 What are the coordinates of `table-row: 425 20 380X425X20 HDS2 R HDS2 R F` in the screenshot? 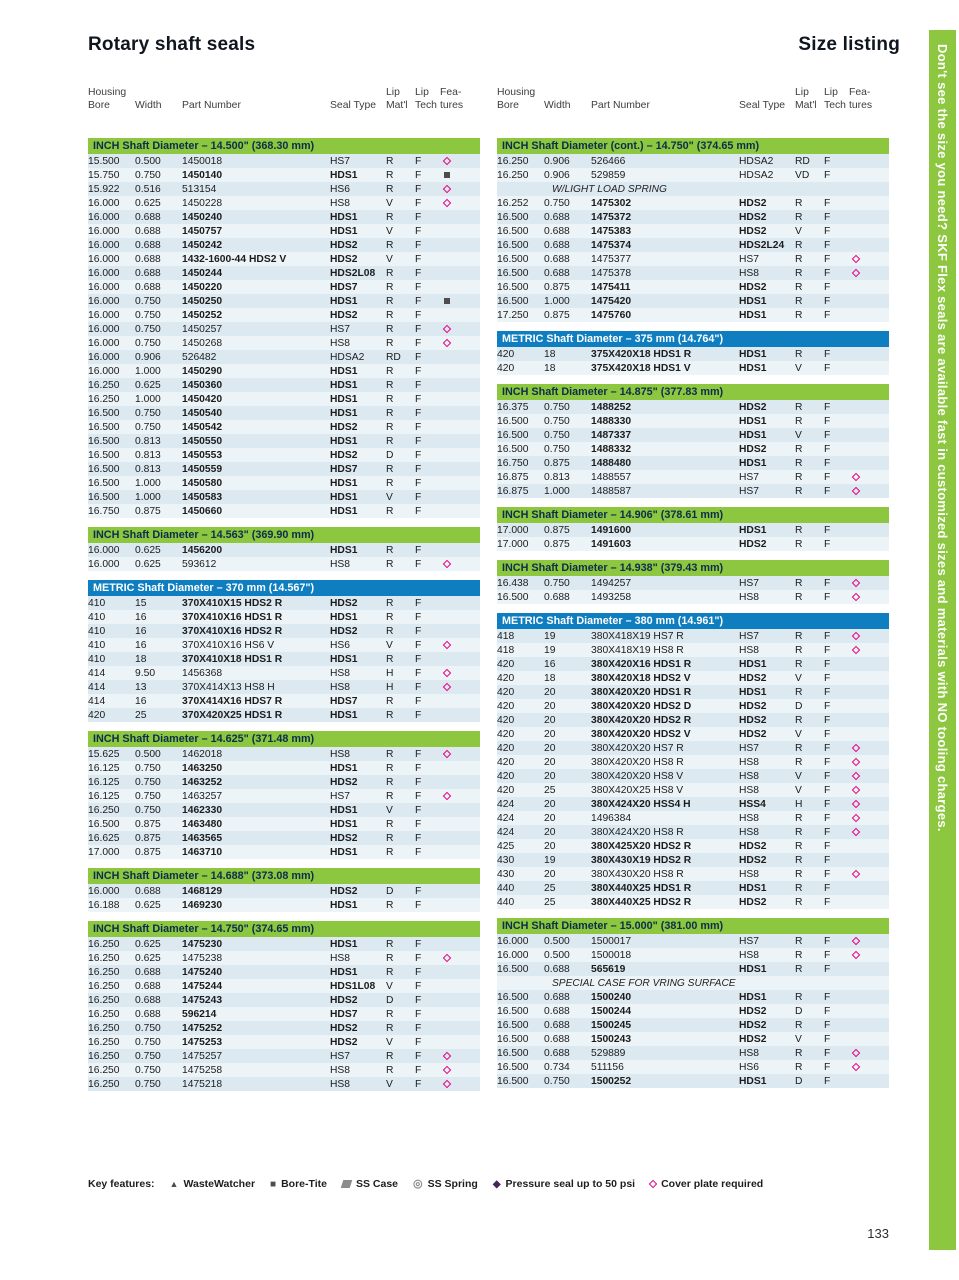 It's located at (693, 846).